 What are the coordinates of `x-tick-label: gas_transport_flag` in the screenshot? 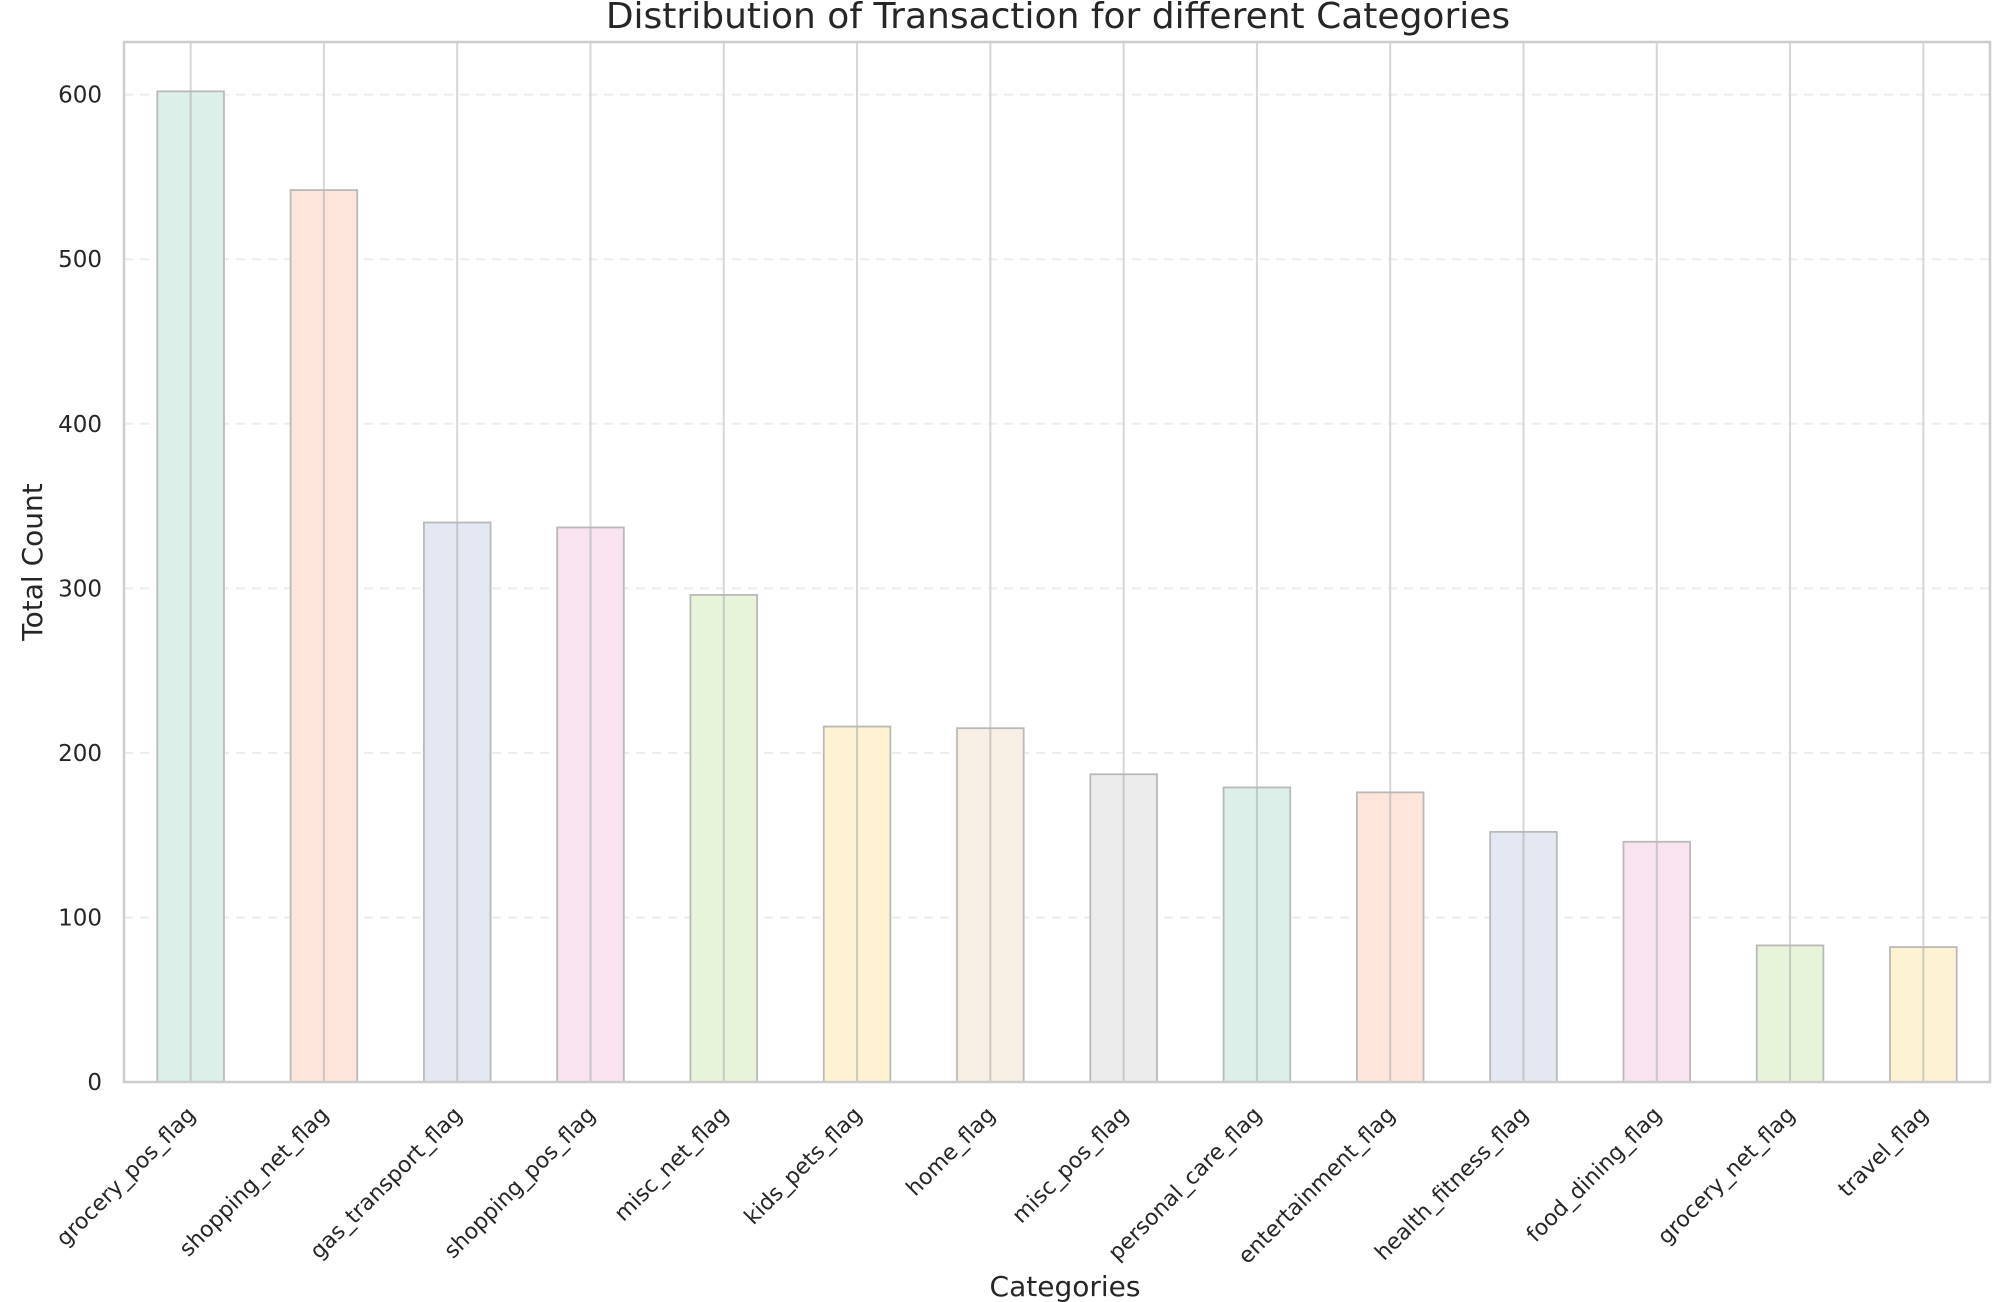 It's located at (387, 1184).